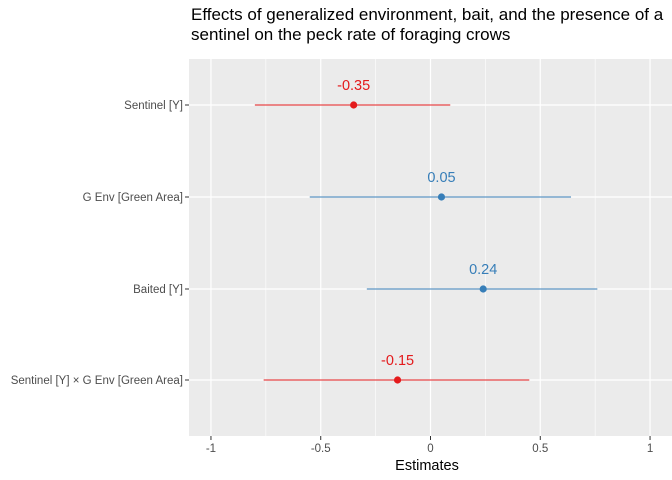  I want to click on estimate-label: -0.15, so click(397, 361).